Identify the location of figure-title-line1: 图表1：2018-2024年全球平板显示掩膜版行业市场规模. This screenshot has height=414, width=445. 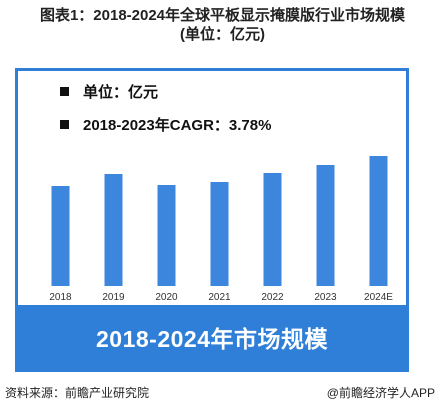
(222, 15).